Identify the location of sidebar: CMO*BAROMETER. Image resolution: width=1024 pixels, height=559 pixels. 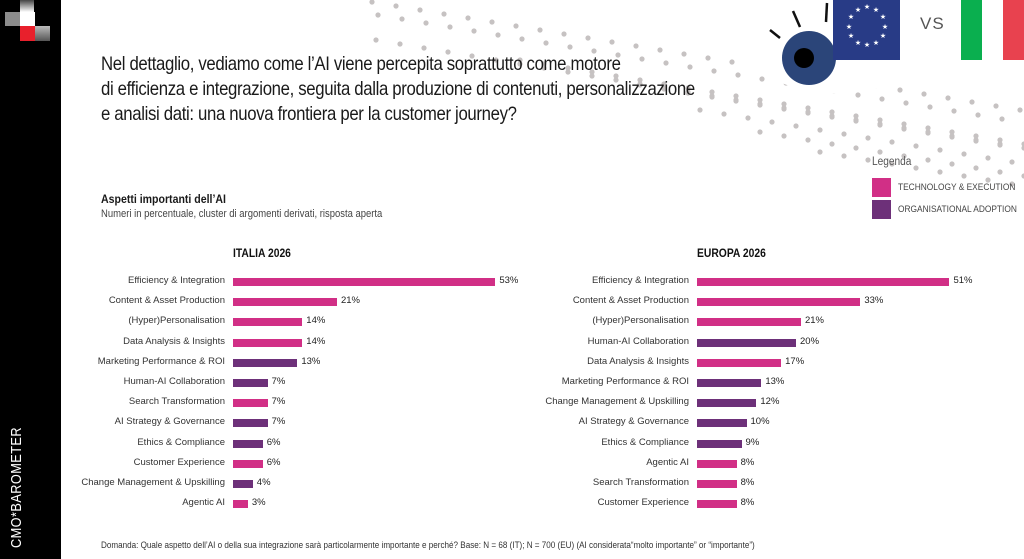
(30, 279).